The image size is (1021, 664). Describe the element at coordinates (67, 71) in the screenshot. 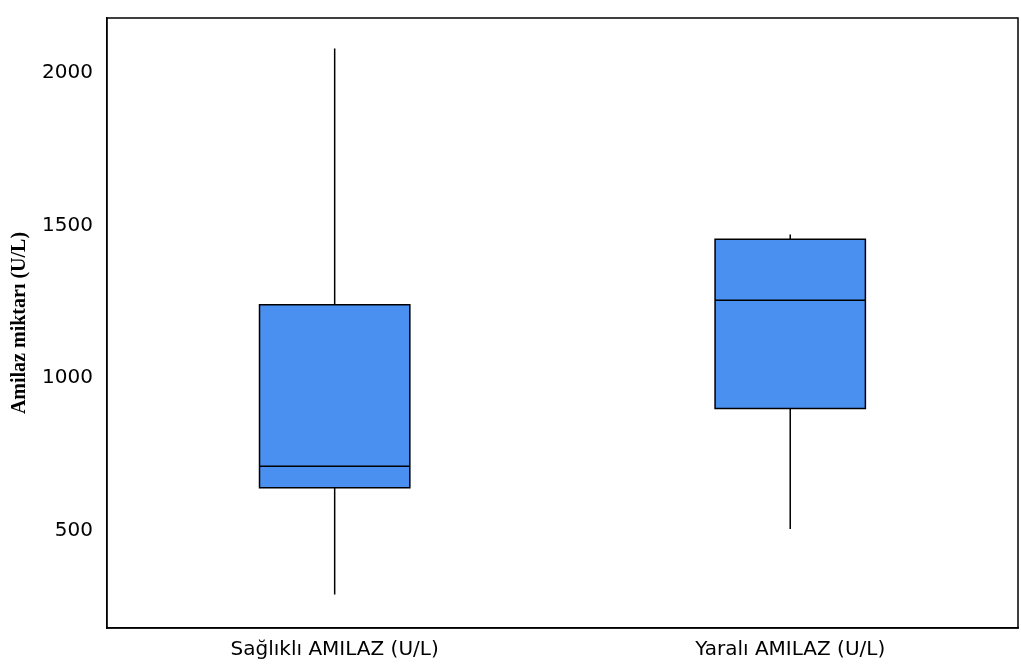

I see `y-tick-label: 2000` at that location.